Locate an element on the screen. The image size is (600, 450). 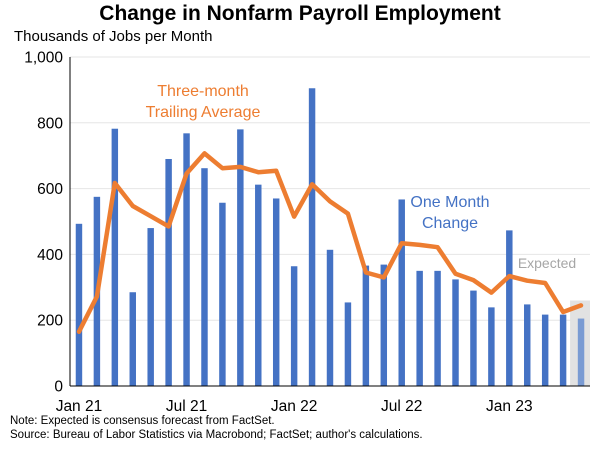
x-tick-label: Jan 23 is located at coordinates (509, 406).